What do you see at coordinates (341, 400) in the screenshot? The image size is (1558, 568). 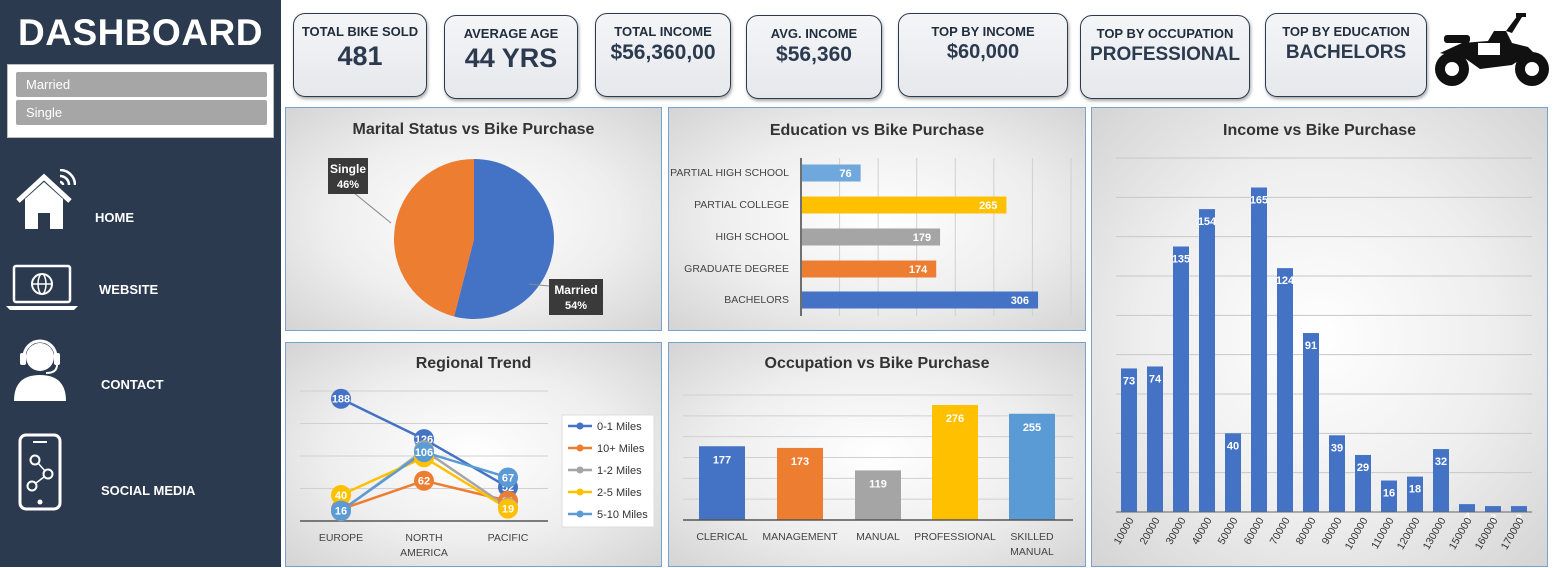 I see `data-label: 188` at bounding box center [341, 400].